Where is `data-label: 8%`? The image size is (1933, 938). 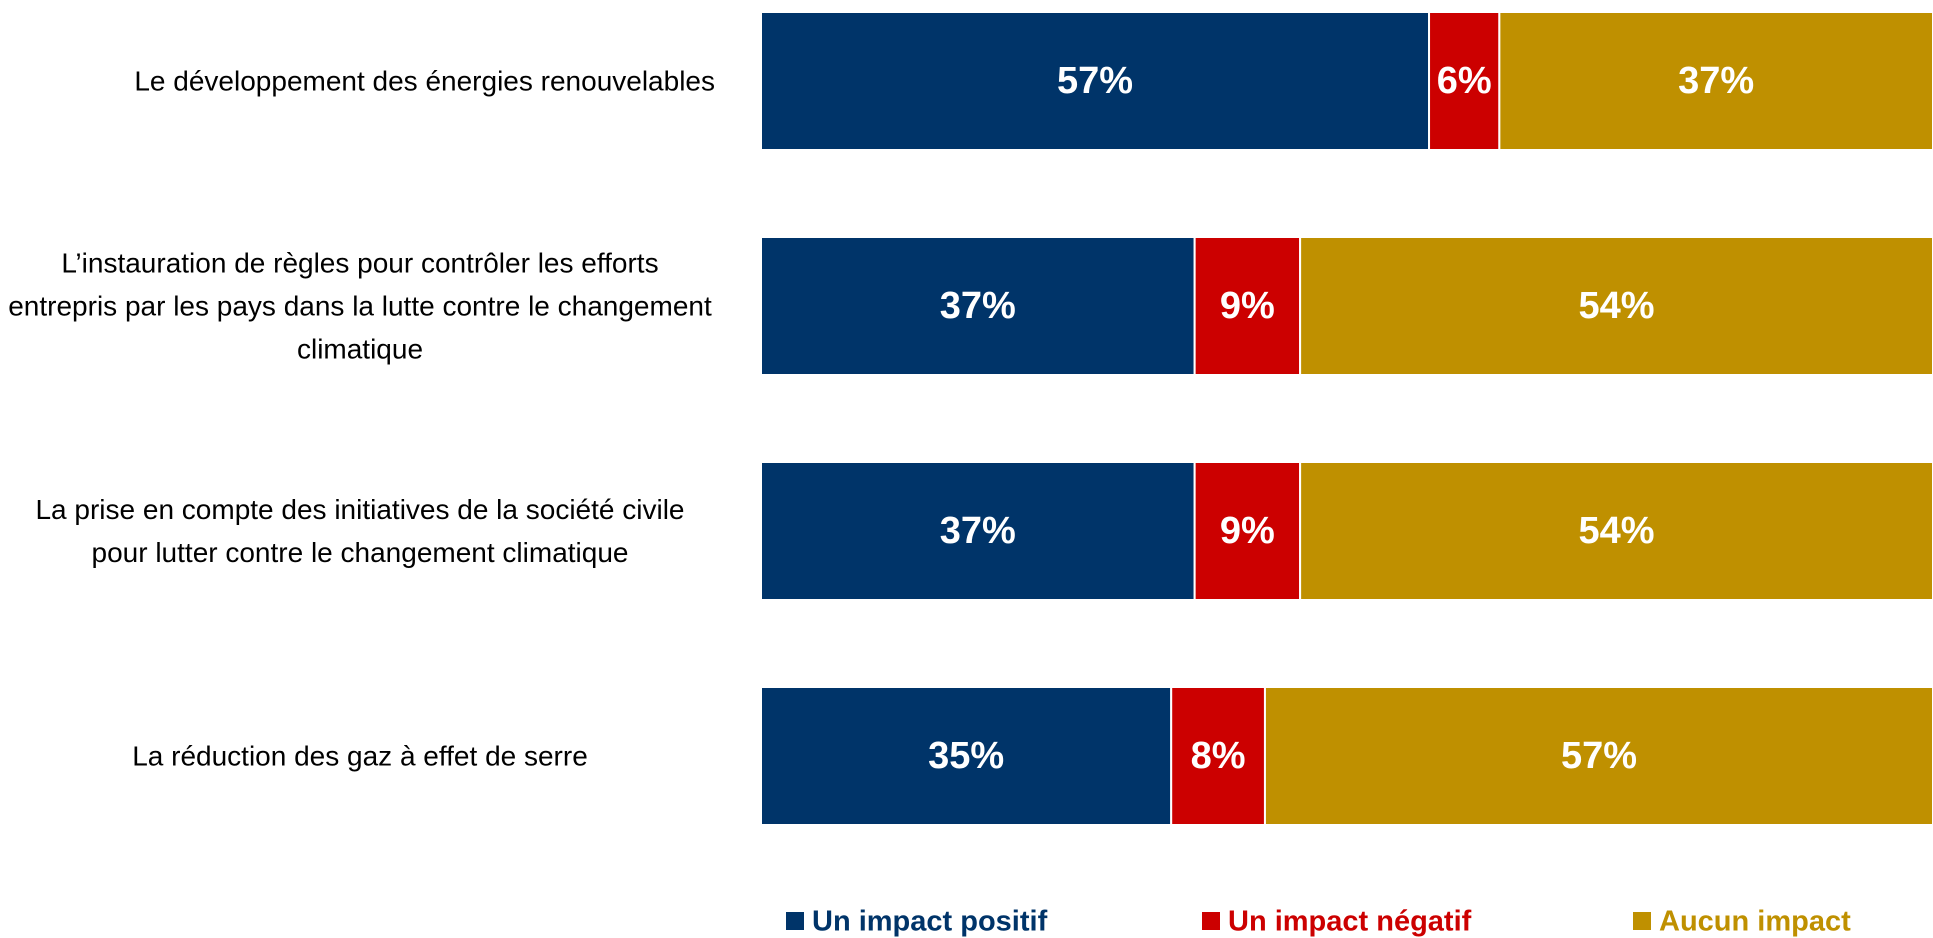
data-label: 8% is located at coordinates (1218, 756).